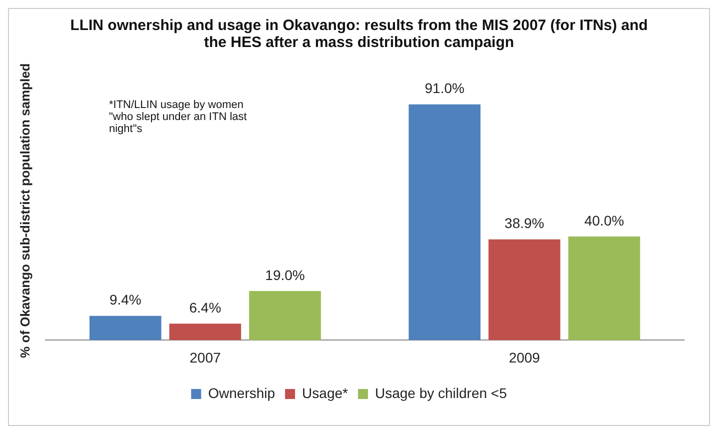 This screenshot has height=434, width=720. What do you see at coordinates (444, 88) in the screenshot?
I see `data-label: 91.0%` at bounding box center [444, 88].